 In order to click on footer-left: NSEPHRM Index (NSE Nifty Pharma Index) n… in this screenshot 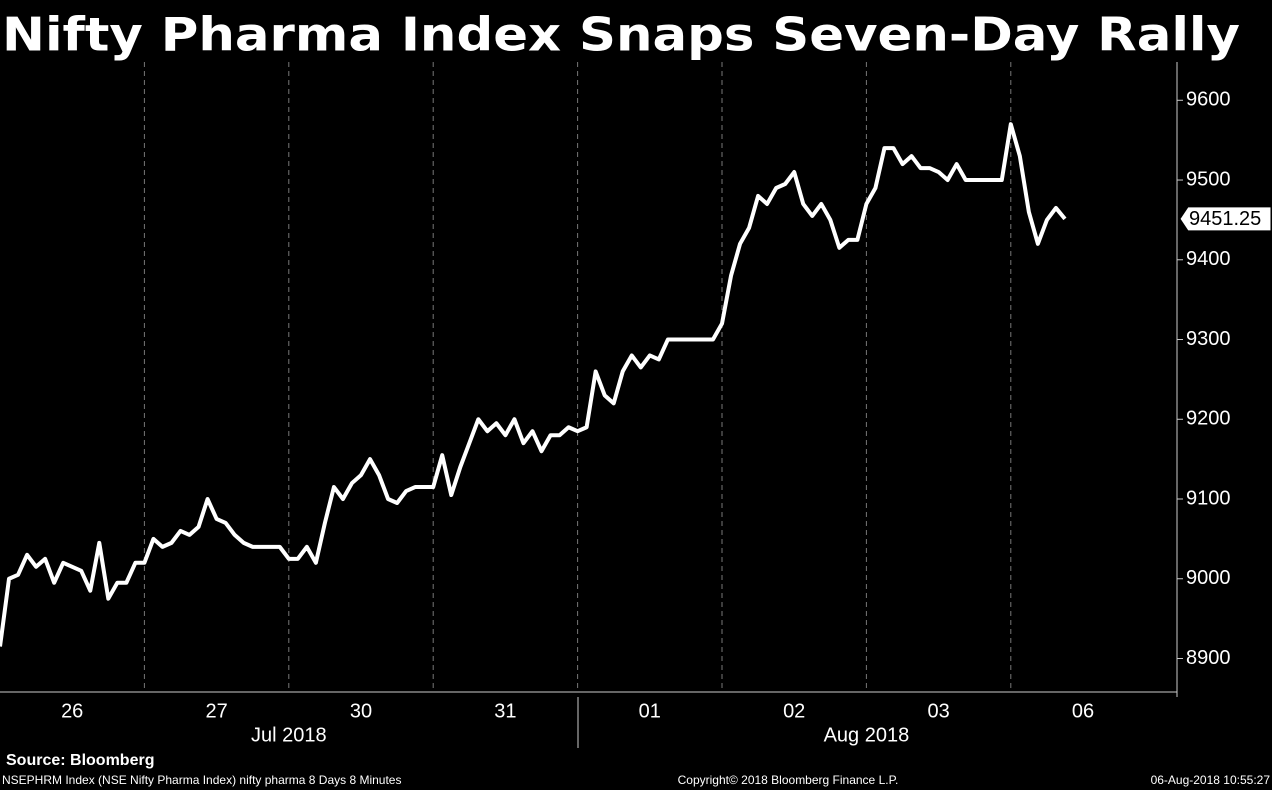, I will do `click(201, 780)`.